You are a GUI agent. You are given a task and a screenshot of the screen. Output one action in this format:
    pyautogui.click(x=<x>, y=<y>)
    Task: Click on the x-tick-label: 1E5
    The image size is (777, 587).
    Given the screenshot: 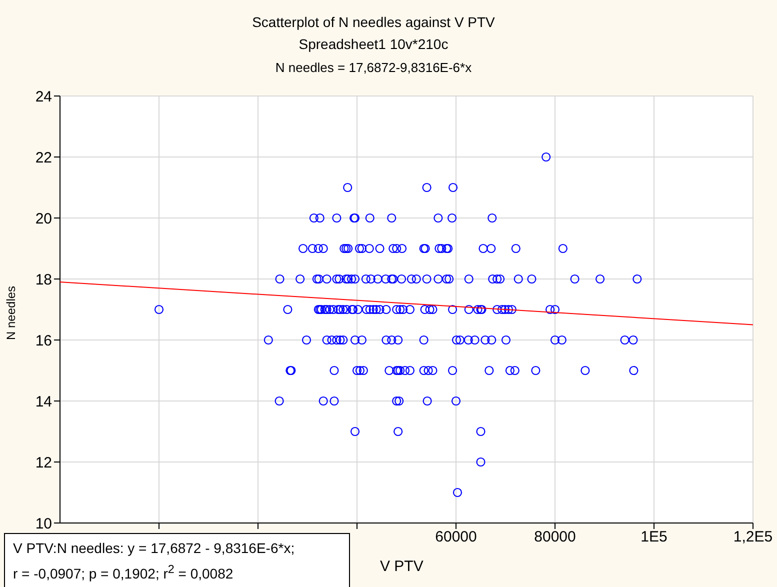 What is the action you would take?
    pyautogui.click(x=654, y=537)
    